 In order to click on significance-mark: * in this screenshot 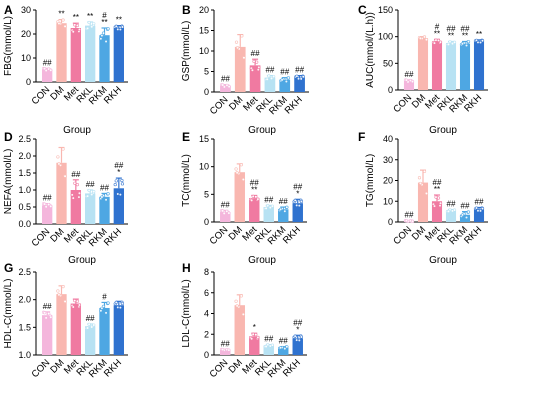, I will do `click(118, 172)`.